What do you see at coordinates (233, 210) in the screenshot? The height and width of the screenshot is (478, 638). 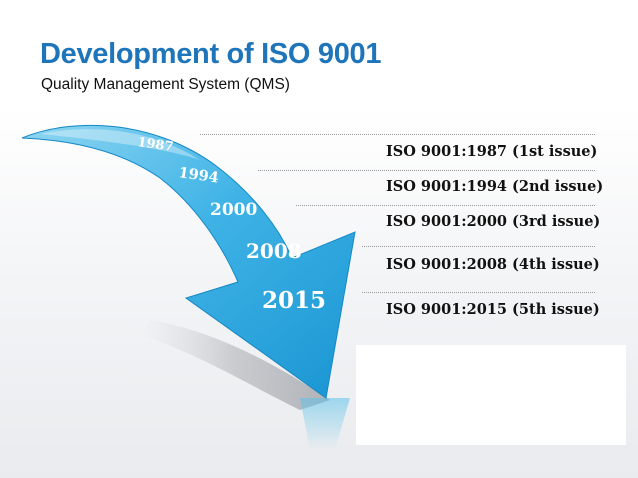 I see `year-label-2000: 2000` at bounding box center [233, 210].